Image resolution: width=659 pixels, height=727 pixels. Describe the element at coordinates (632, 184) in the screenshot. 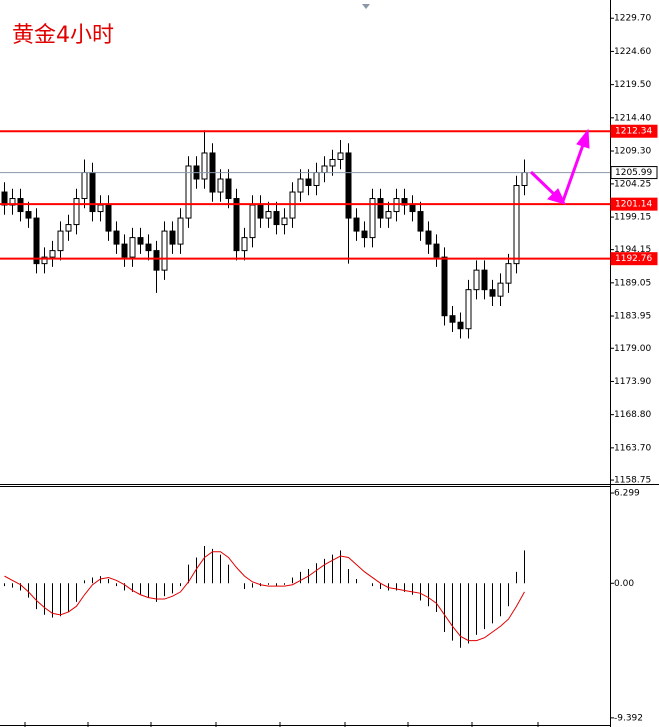

I see `y-tick-label: 1204.25` at that location.